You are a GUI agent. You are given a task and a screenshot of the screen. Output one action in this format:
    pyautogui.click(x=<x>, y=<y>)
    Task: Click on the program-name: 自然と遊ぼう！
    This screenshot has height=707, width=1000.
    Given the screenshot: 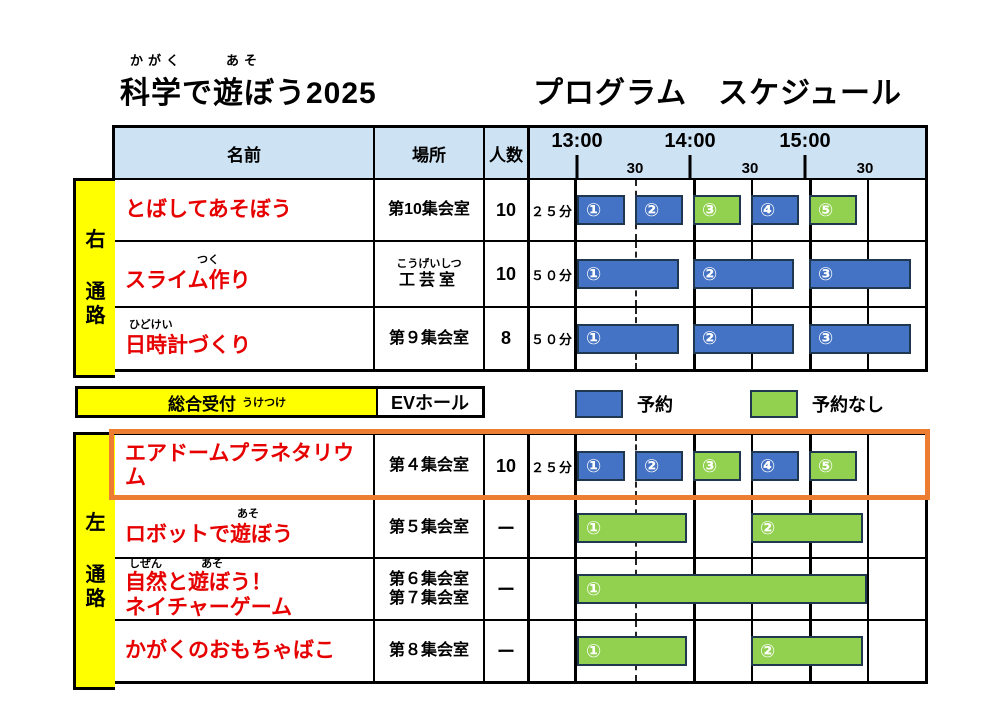 What is the action you would take?
    pyautogui.click(x=198, y=583)
    